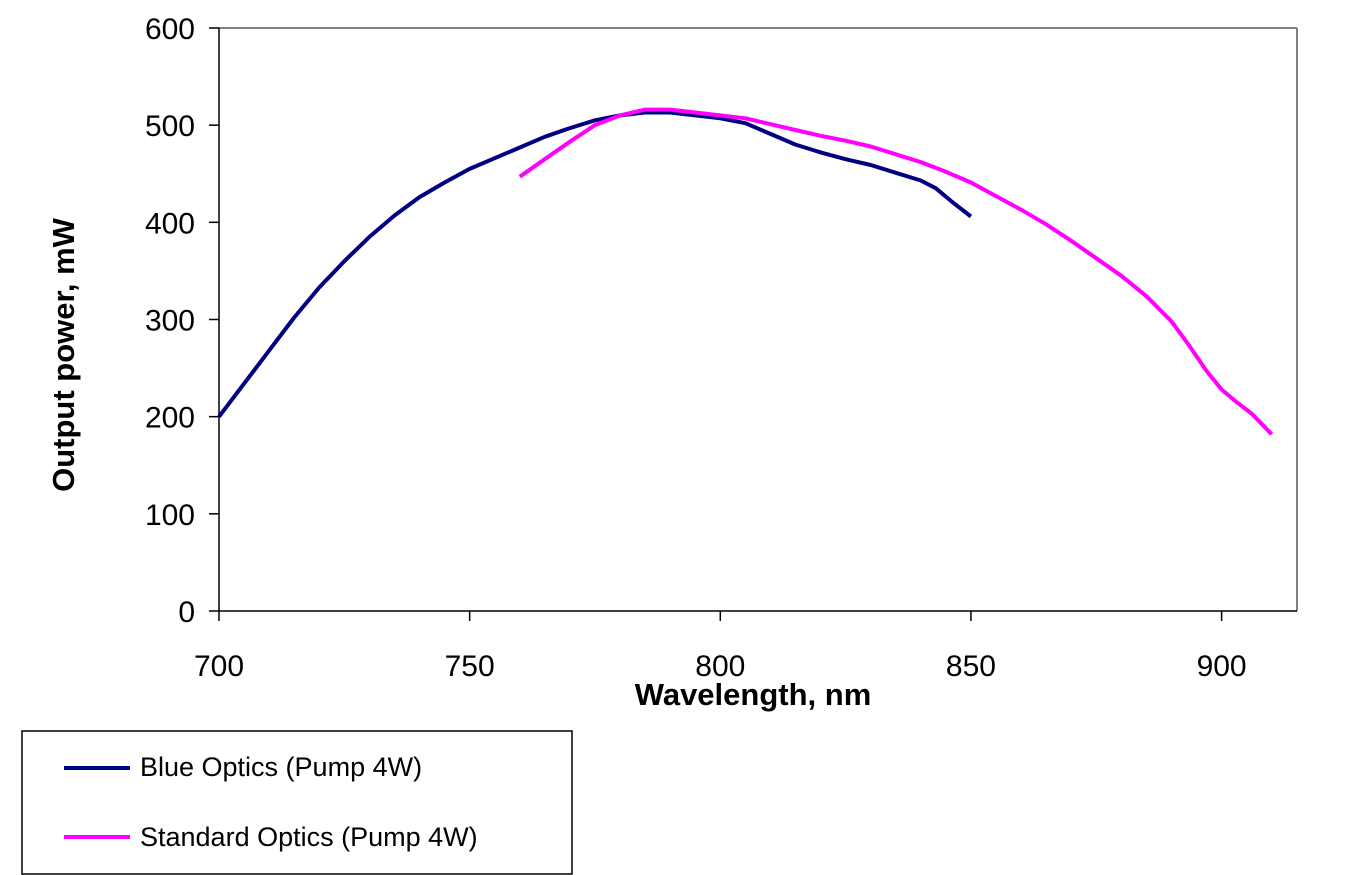 This screenshot has height=875, width=1359. What do you see at coordinates (63, 354) in the screenshot?
I see `y-axis-title: Output power, mW` at bounding box center [63, 354].